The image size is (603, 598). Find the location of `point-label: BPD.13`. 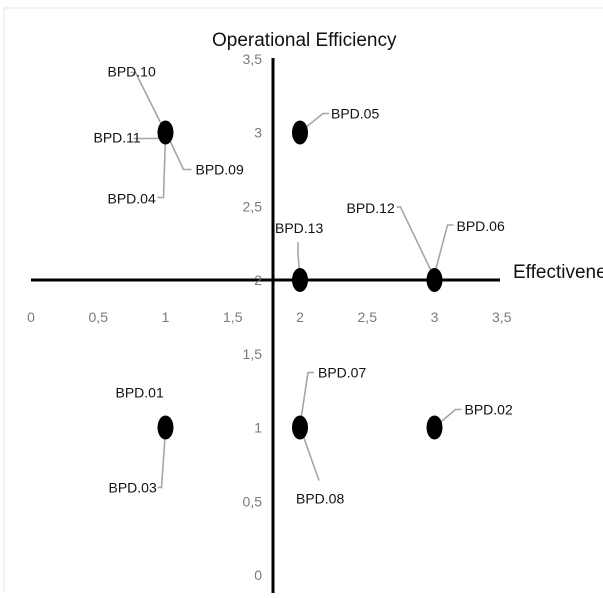

point-label: BPD.13 is located at coordinates (299, 228).